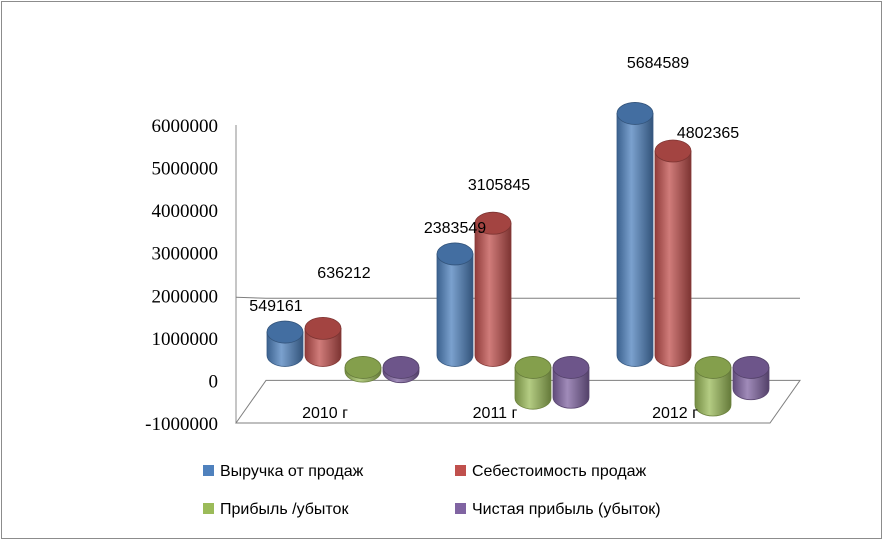 The image size is (885, 542). Describe the element at coordinates (495, 413) in the screenshot. I see `category-label: 2011 г` at that location.